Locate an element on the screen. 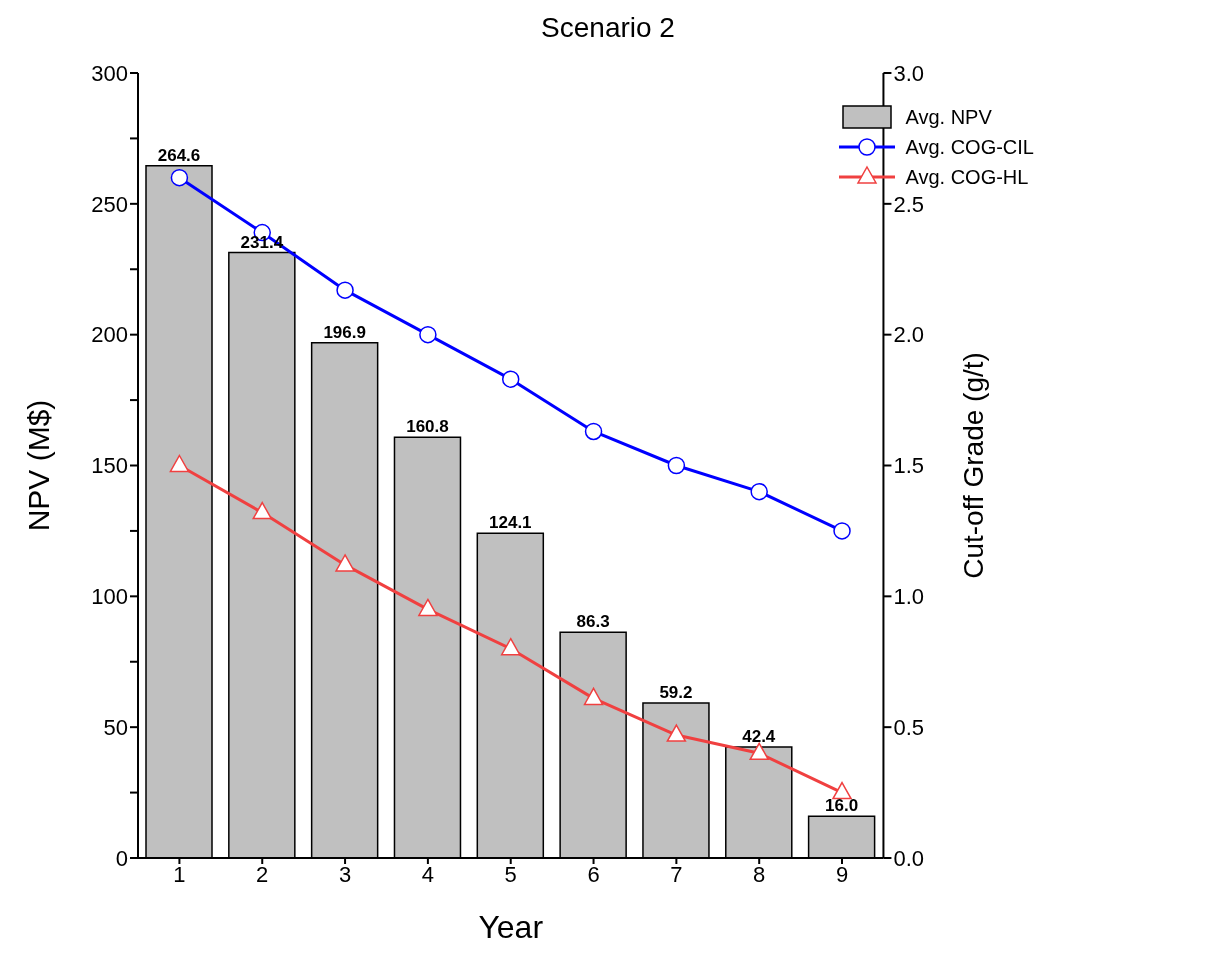 The image size is (1221, 967). legend-label: Avg. NPV is located at coordinates (948, 117).